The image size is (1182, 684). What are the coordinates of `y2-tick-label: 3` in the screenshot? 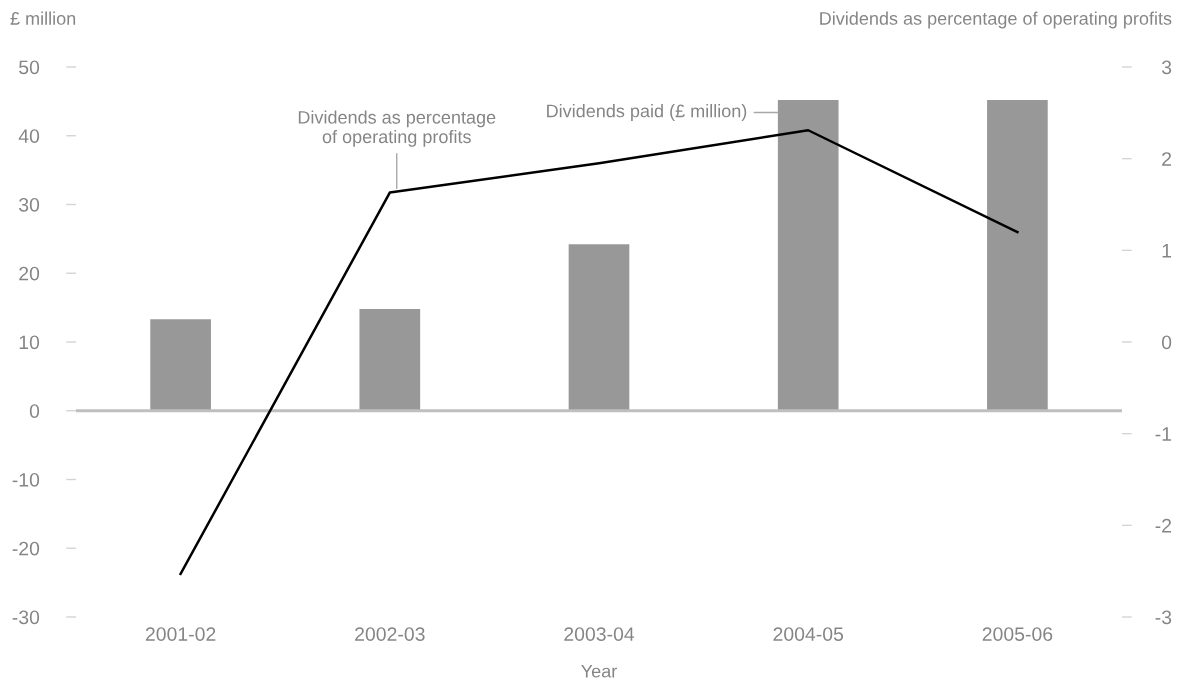 It's located at (1166, 67).